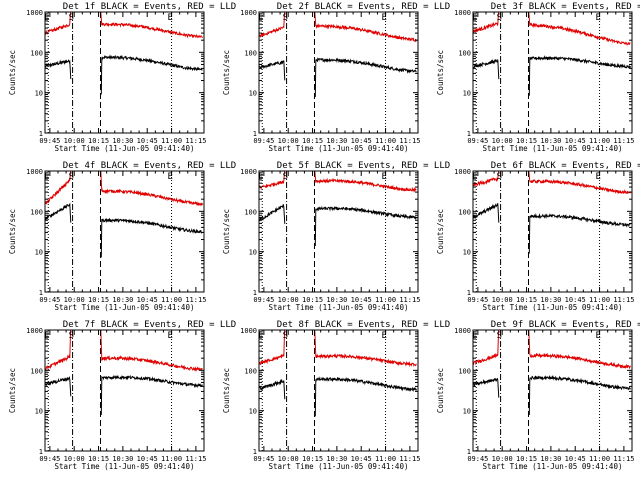 This screenshot has width=640, height=480. Describe the element at coordinates (565, 7) in the screenshot. I see `chart-title: Det 3f BLACK = Events, RED = LLD` at that location.